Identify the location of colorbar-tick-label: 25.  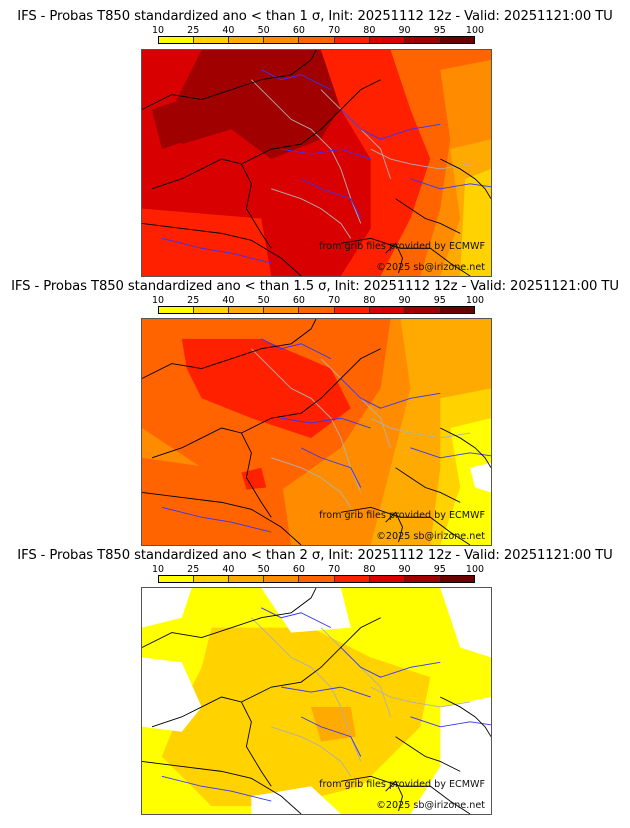
(193, 569).